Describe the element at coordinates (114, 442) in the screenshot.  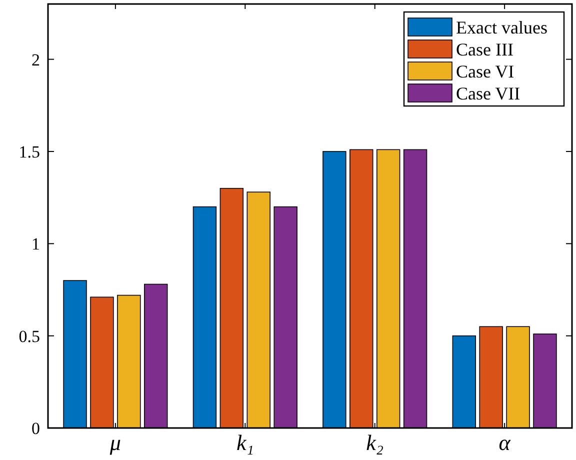
I see `x-tick-label: μ` at that location.